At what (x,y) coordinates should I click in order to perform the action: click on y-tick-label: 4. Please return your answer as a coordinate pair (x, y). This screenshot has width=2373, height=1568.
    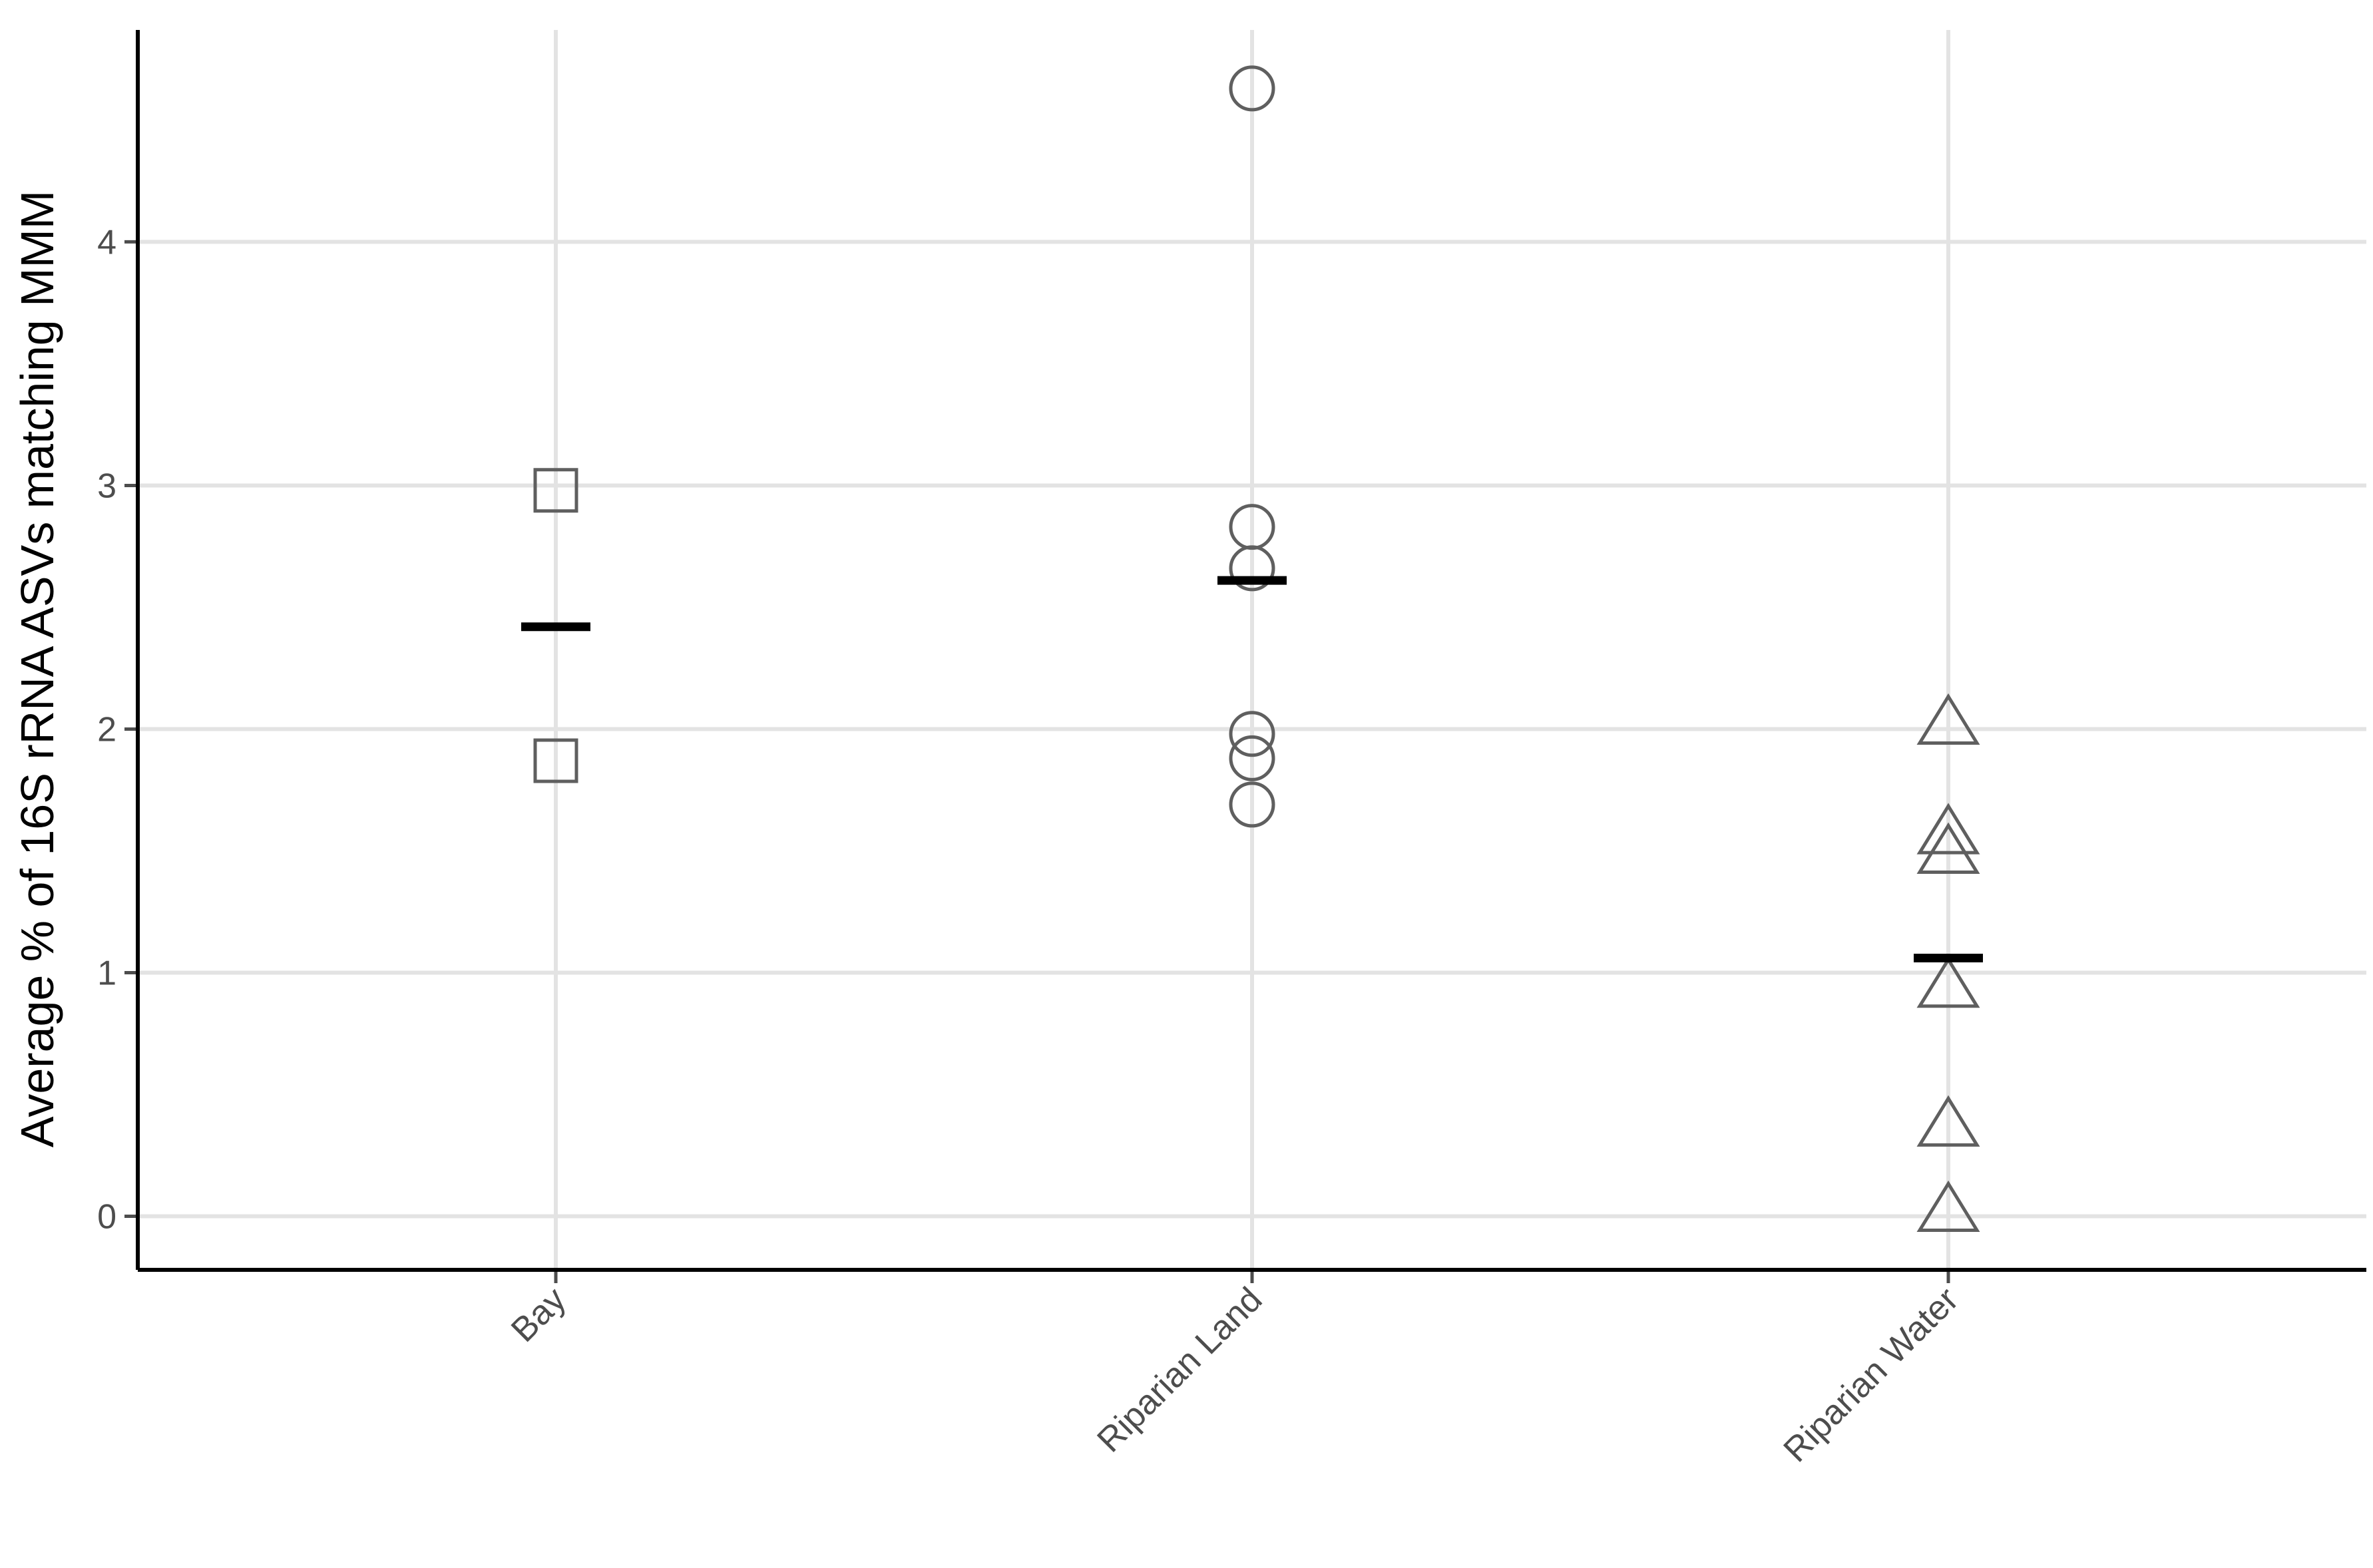
    Looking at the image, I should click on (107, 242).